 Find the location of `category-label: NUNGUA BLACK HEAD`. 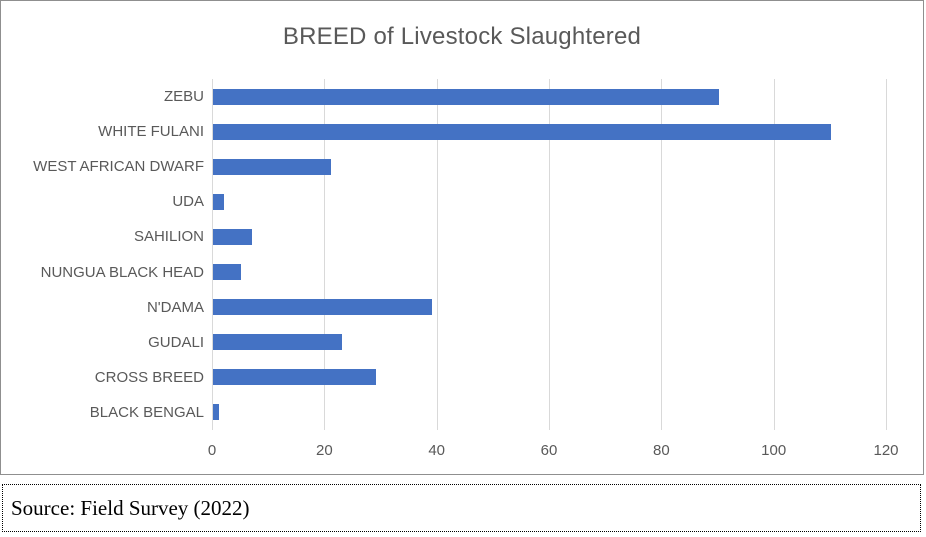

category-label: NUNGUA BLACK HEAD is located at coordinates (122, 272).